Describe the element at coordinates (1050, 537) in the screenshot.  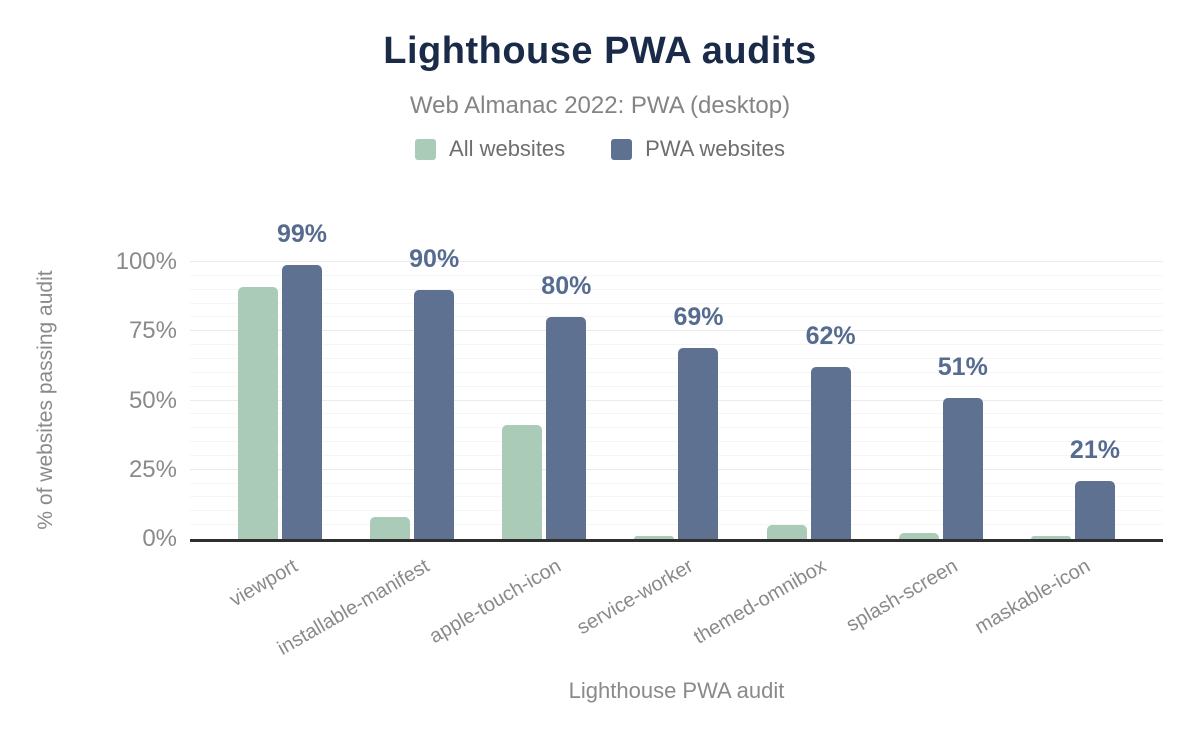
I see `bar-all-websites-maskable-icon` at that location.